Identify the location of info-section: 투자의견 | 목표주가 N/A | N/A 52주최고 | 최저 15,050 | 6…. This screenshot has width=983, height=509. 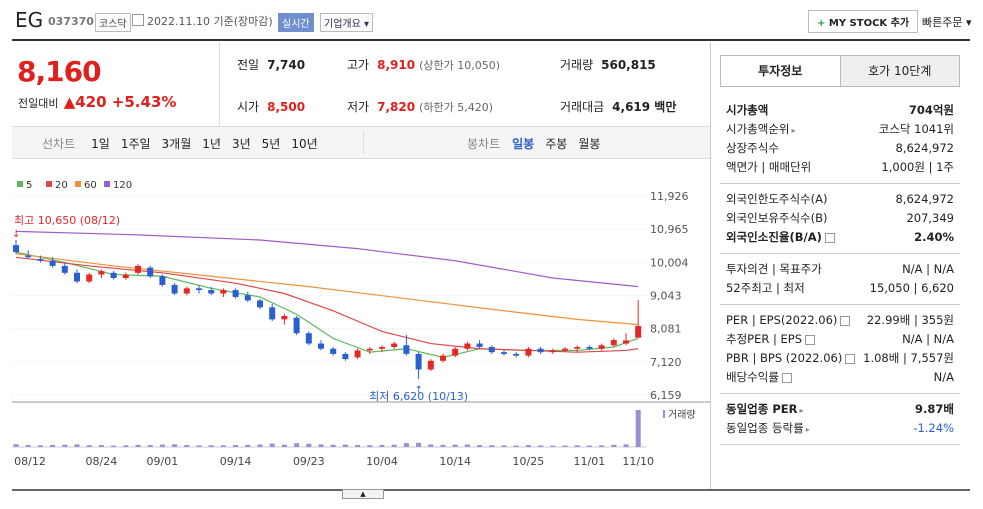
(840, 279).